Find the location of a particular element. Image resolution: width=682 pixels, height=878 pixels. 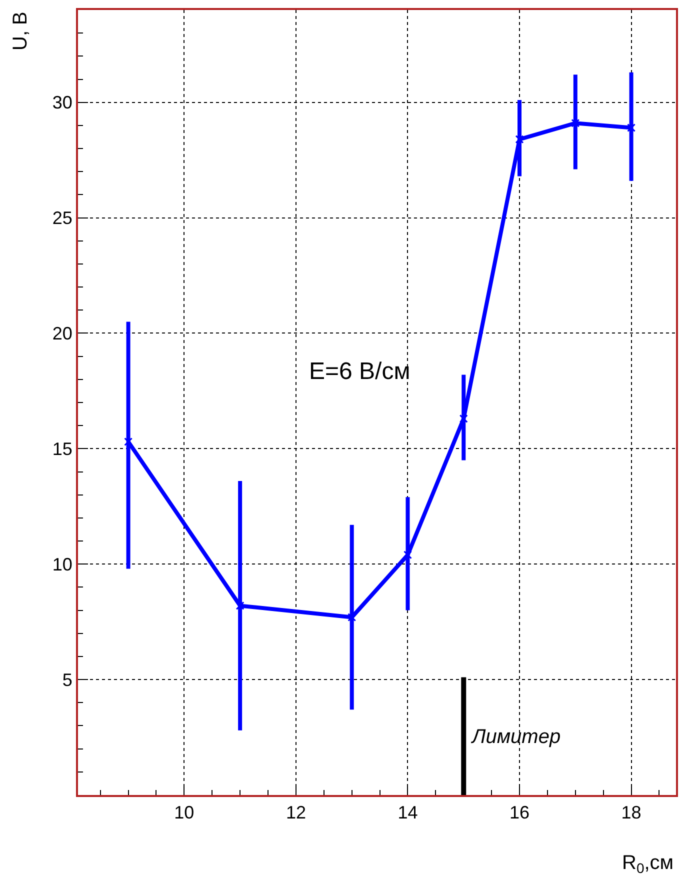

x-tick-label: 12 is located at coordinates (296, 812).